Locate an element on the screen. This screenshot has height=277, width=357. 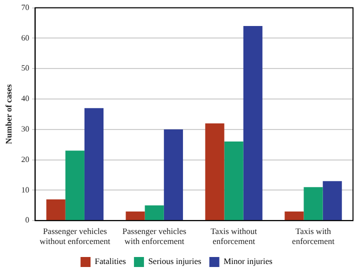
legend-label: Minor injuries is located at coordinates (248, 261).